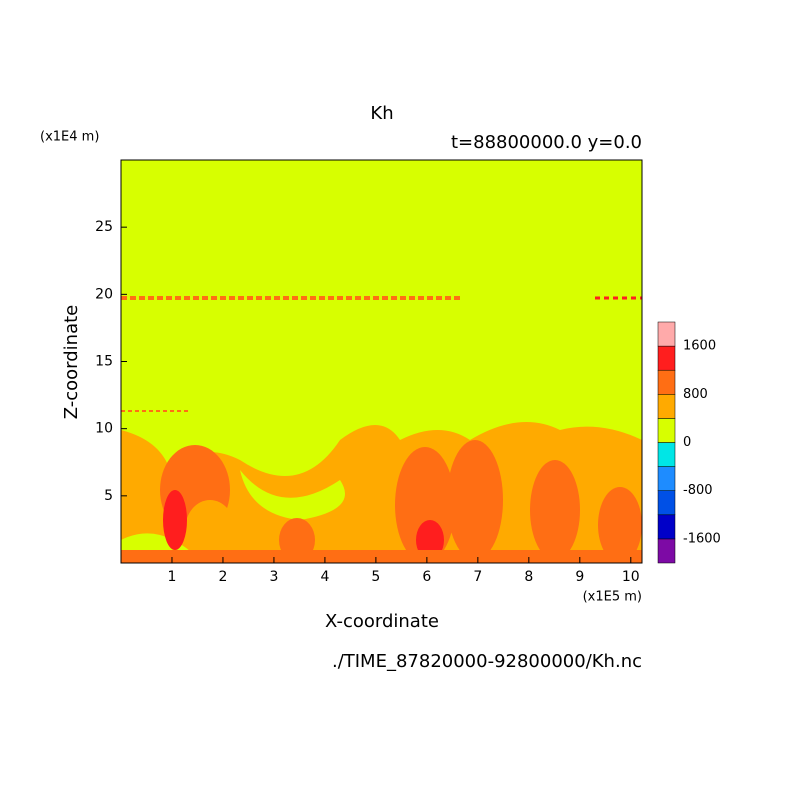 The height and width of the screenshot is (804, 804). What do you see at coordinates (222, 577) in the screenshot?
I see `x-tick-label: 2` at bounding box center [222, 577].